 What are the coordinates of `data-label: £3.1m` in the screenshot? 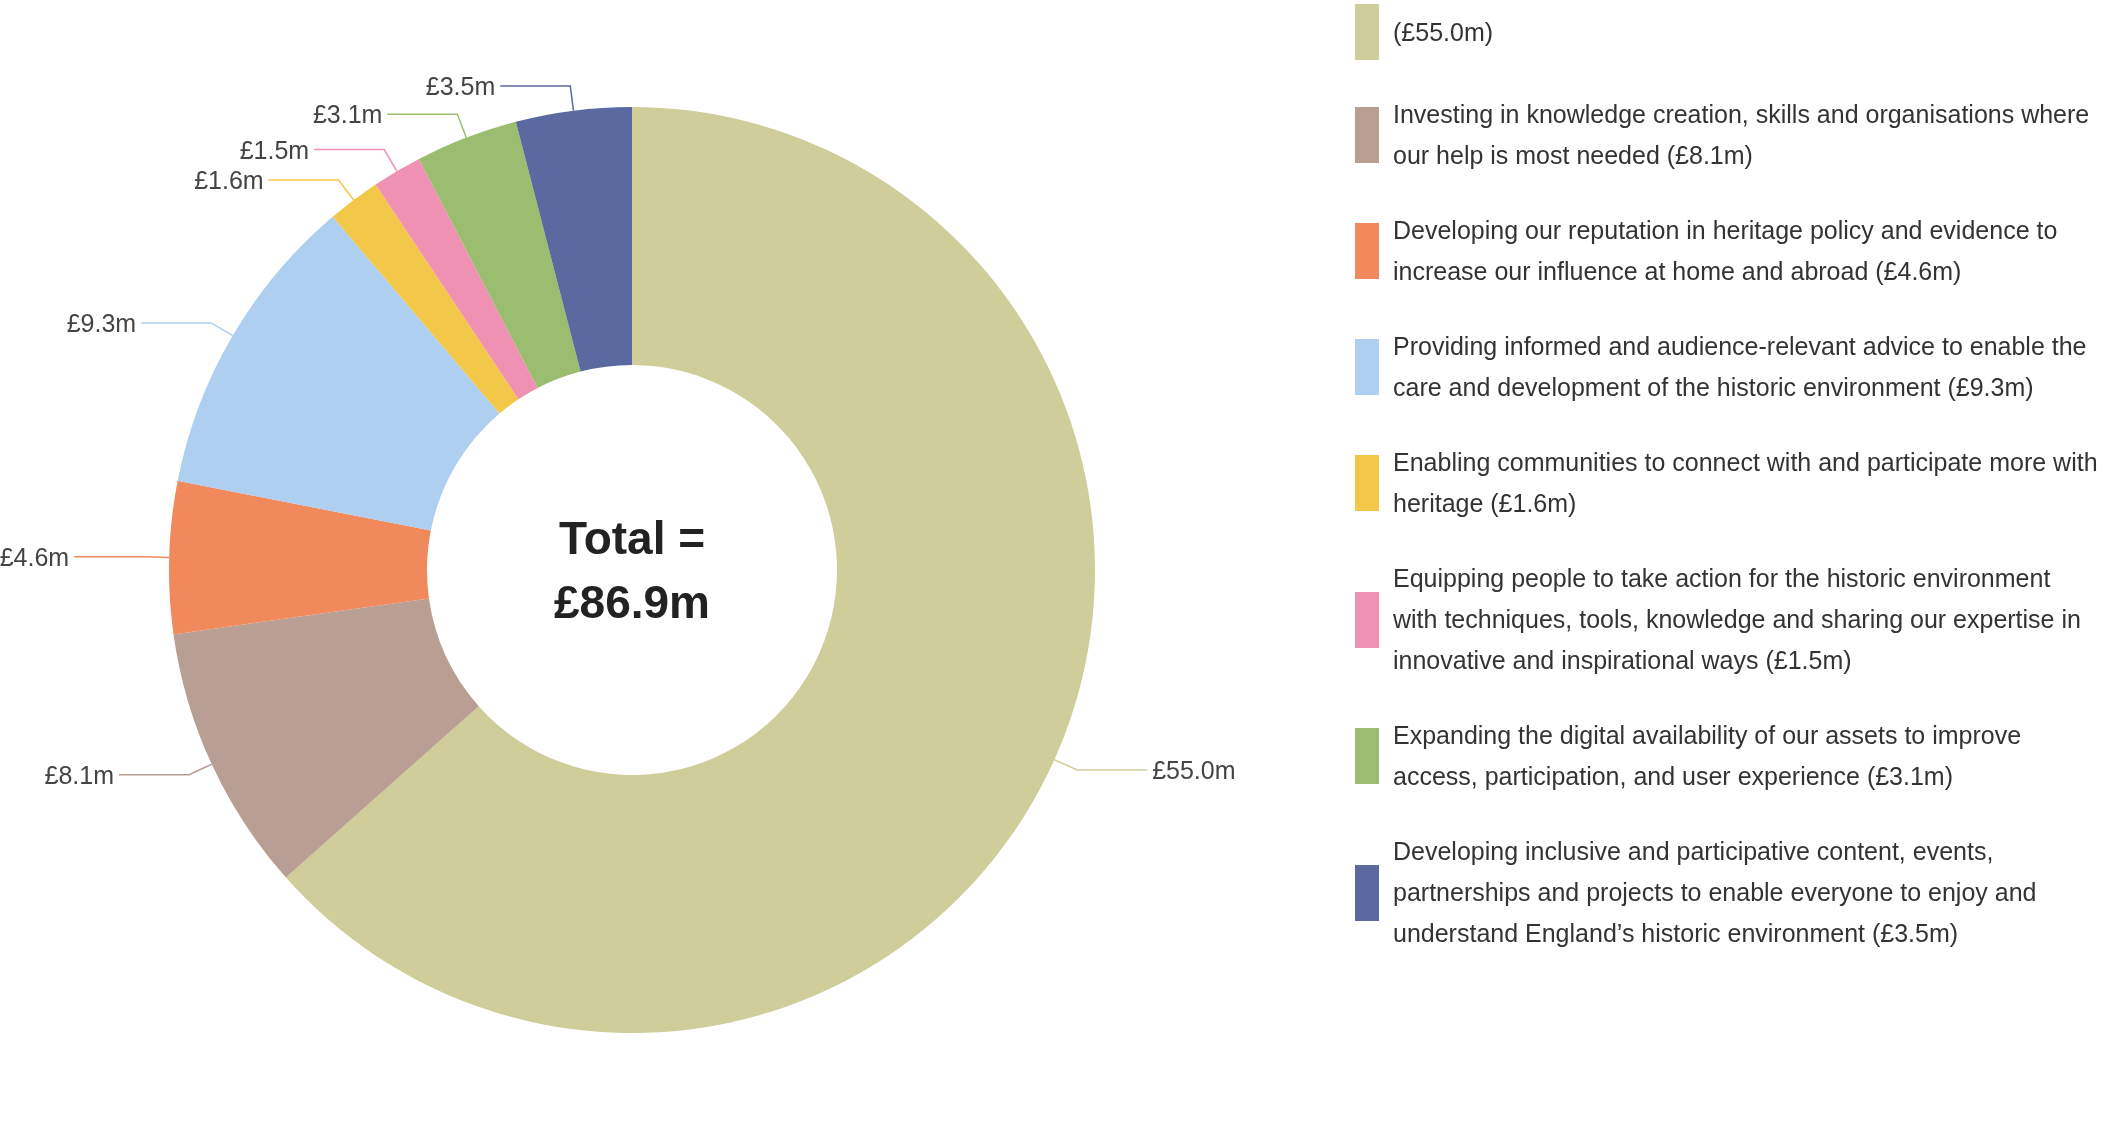 It's located at (347, 114).